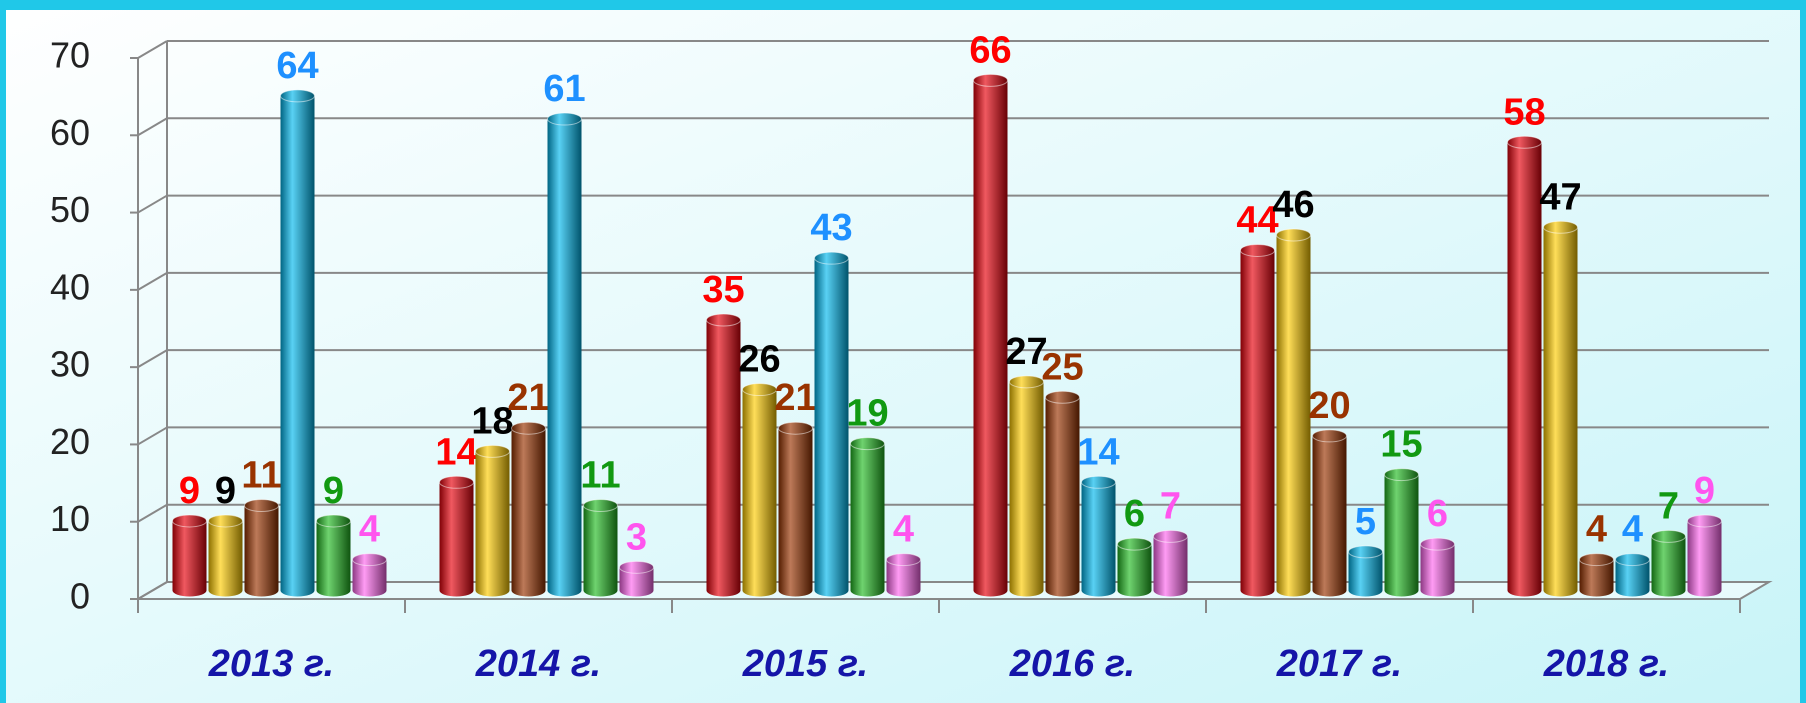 The image size is (1806, 703). I want to click on value-label: 20, so click(1329, 406).